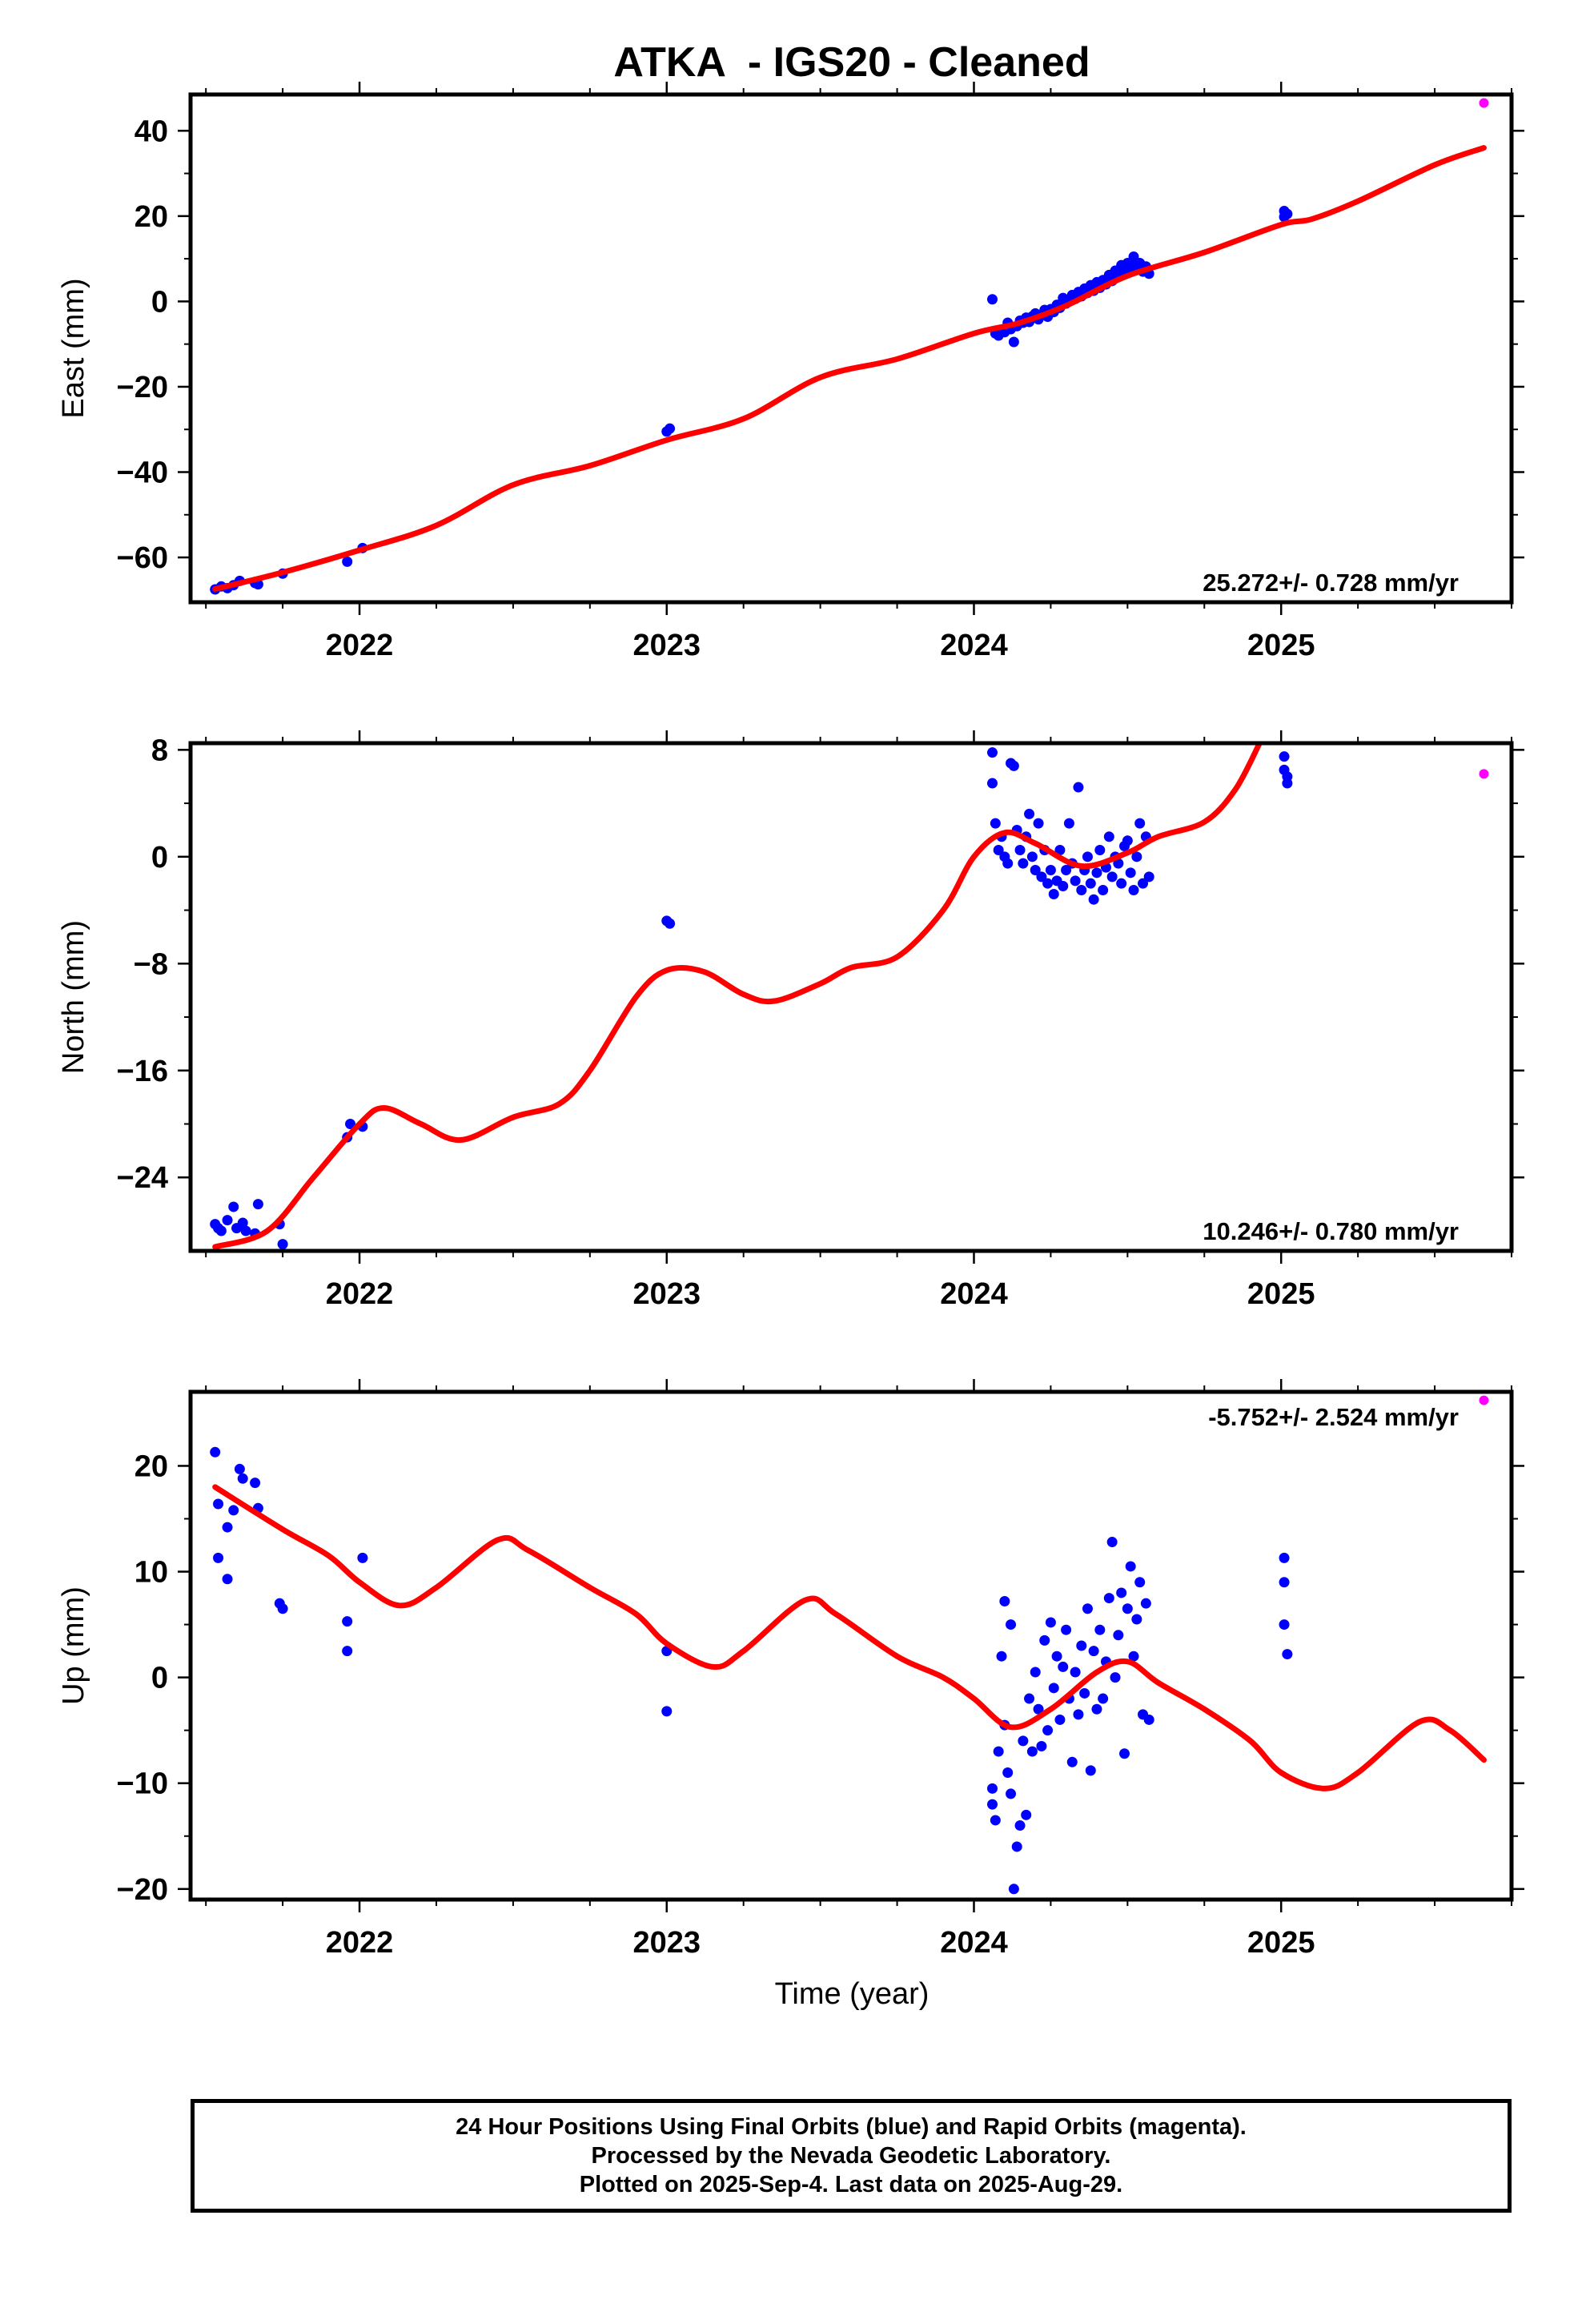  Describe the element at coordinates (74, 997) in the screenshot. I see `y-axis-label: North (mm)` at that location.